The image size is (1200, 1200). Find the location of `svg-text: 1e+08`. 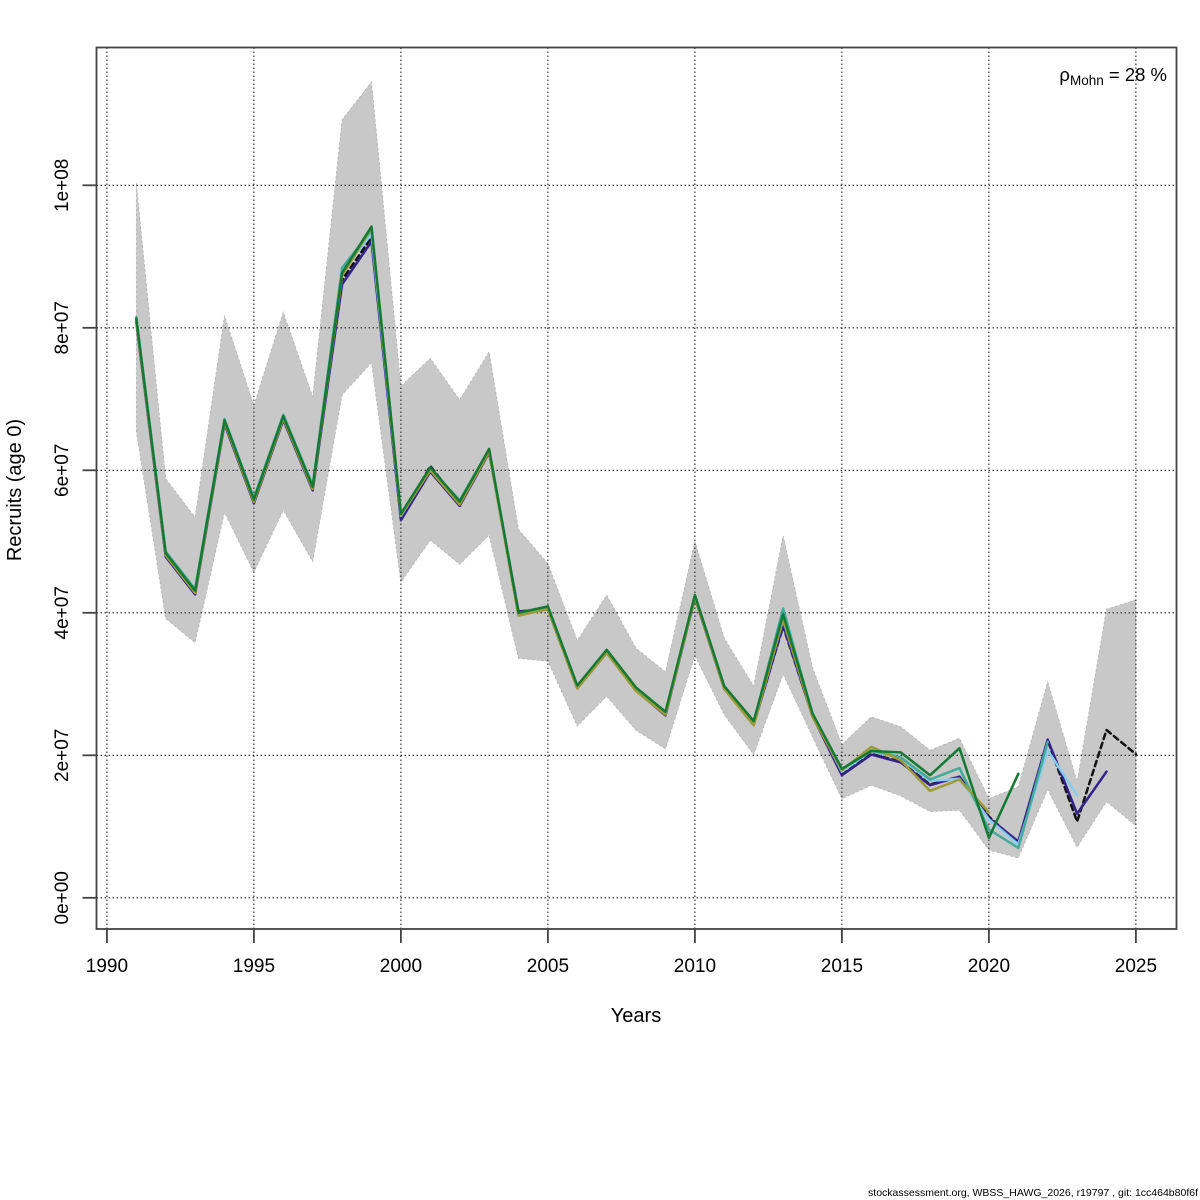

svg-text: 1e+08 is located at coordinates (62, 185).